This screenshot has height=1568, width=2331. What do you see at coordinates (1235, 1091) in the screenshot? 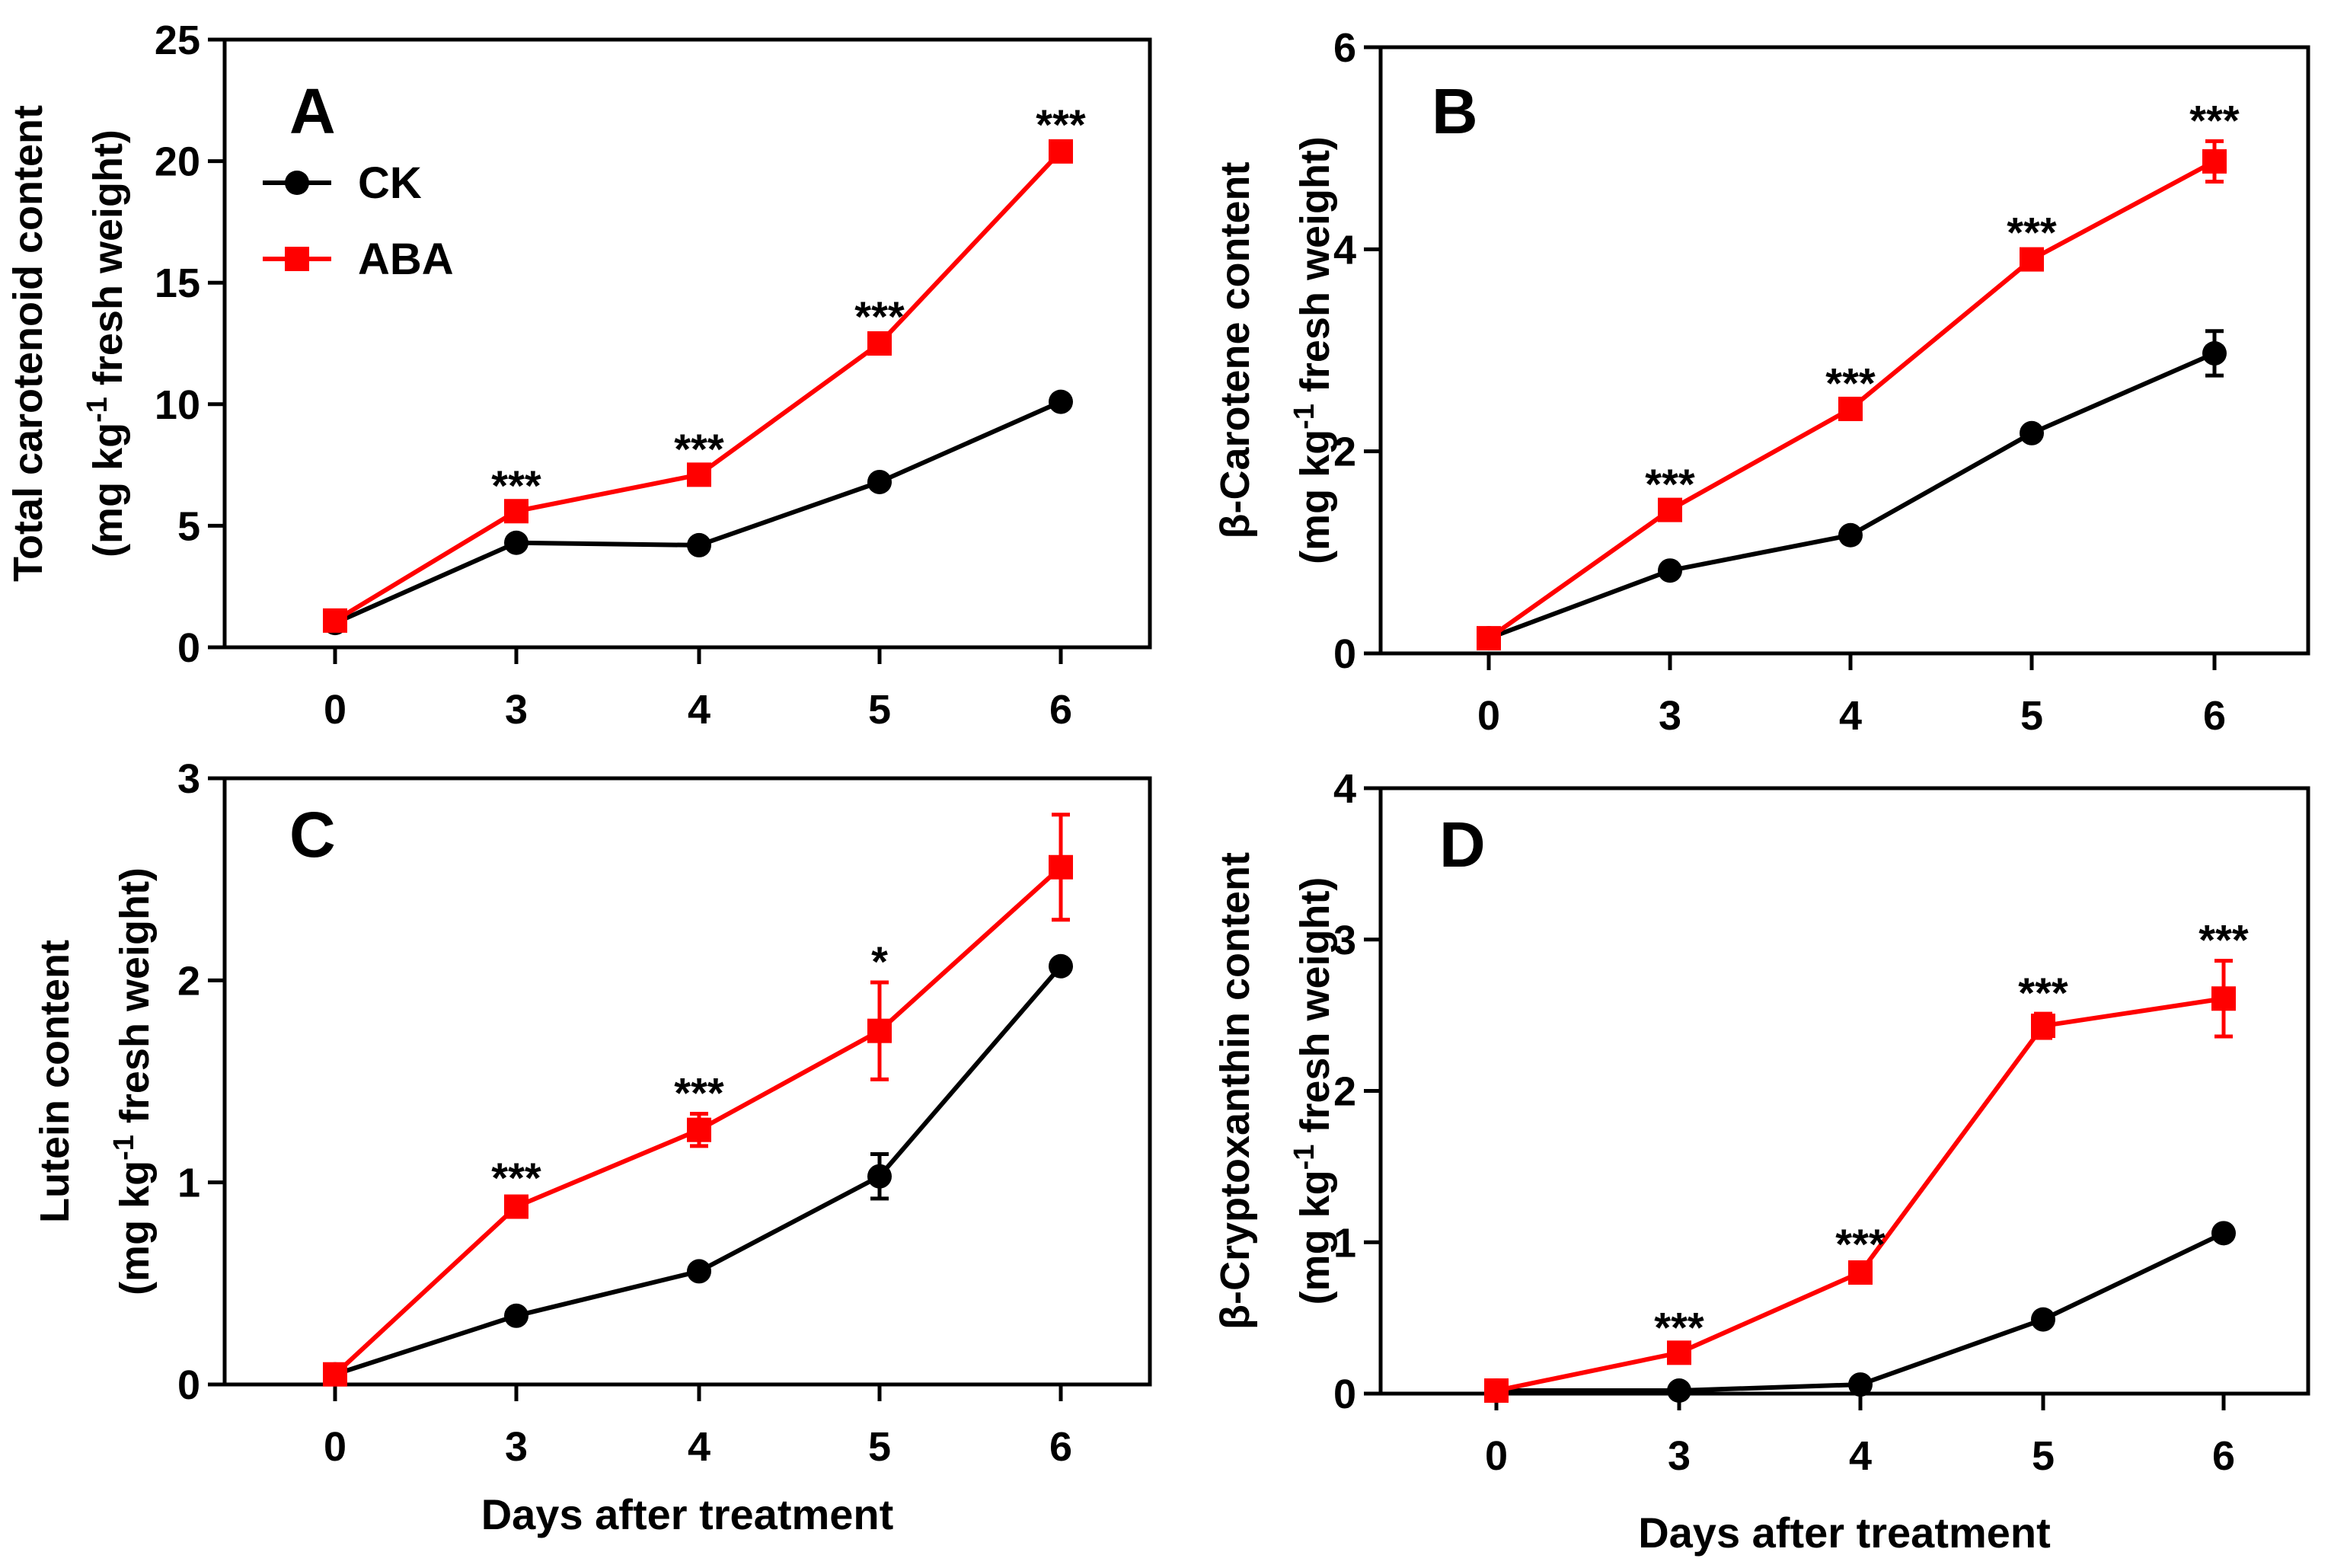
I see `y-axis-label-line1: β-Cryptoxanthin content` at bounding box center [1235, 1091].